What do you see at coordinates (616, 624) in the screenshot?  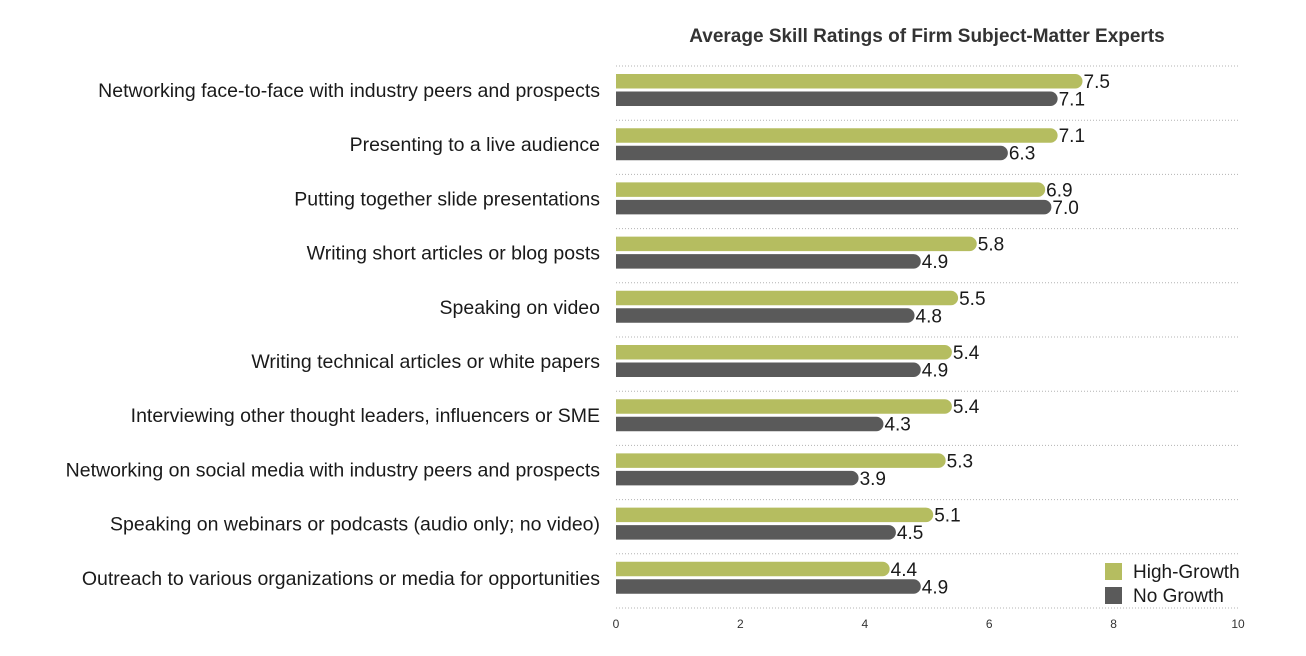 I see `x-tick-label: 0` at bounding box center [616, 624].